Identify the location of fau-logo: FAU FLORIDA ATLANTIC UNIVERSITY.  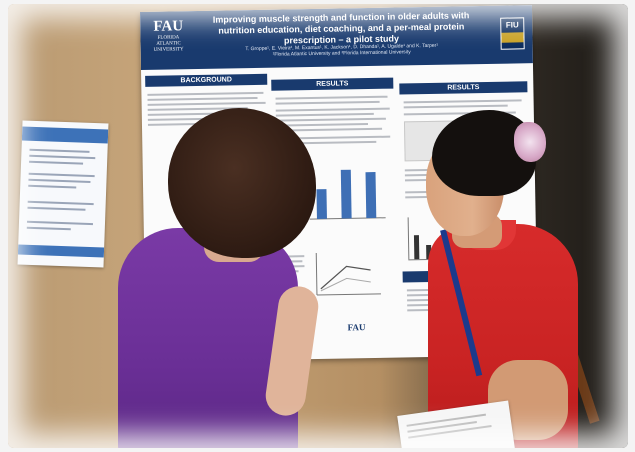
(168, 35).